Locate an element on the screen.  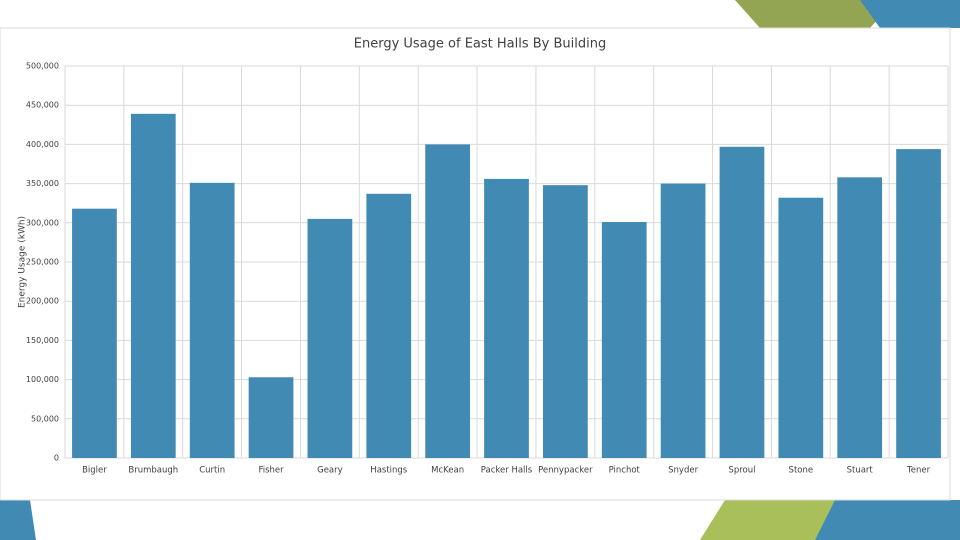
x-tick-label: Snyder is located at coordinates (683, 471).